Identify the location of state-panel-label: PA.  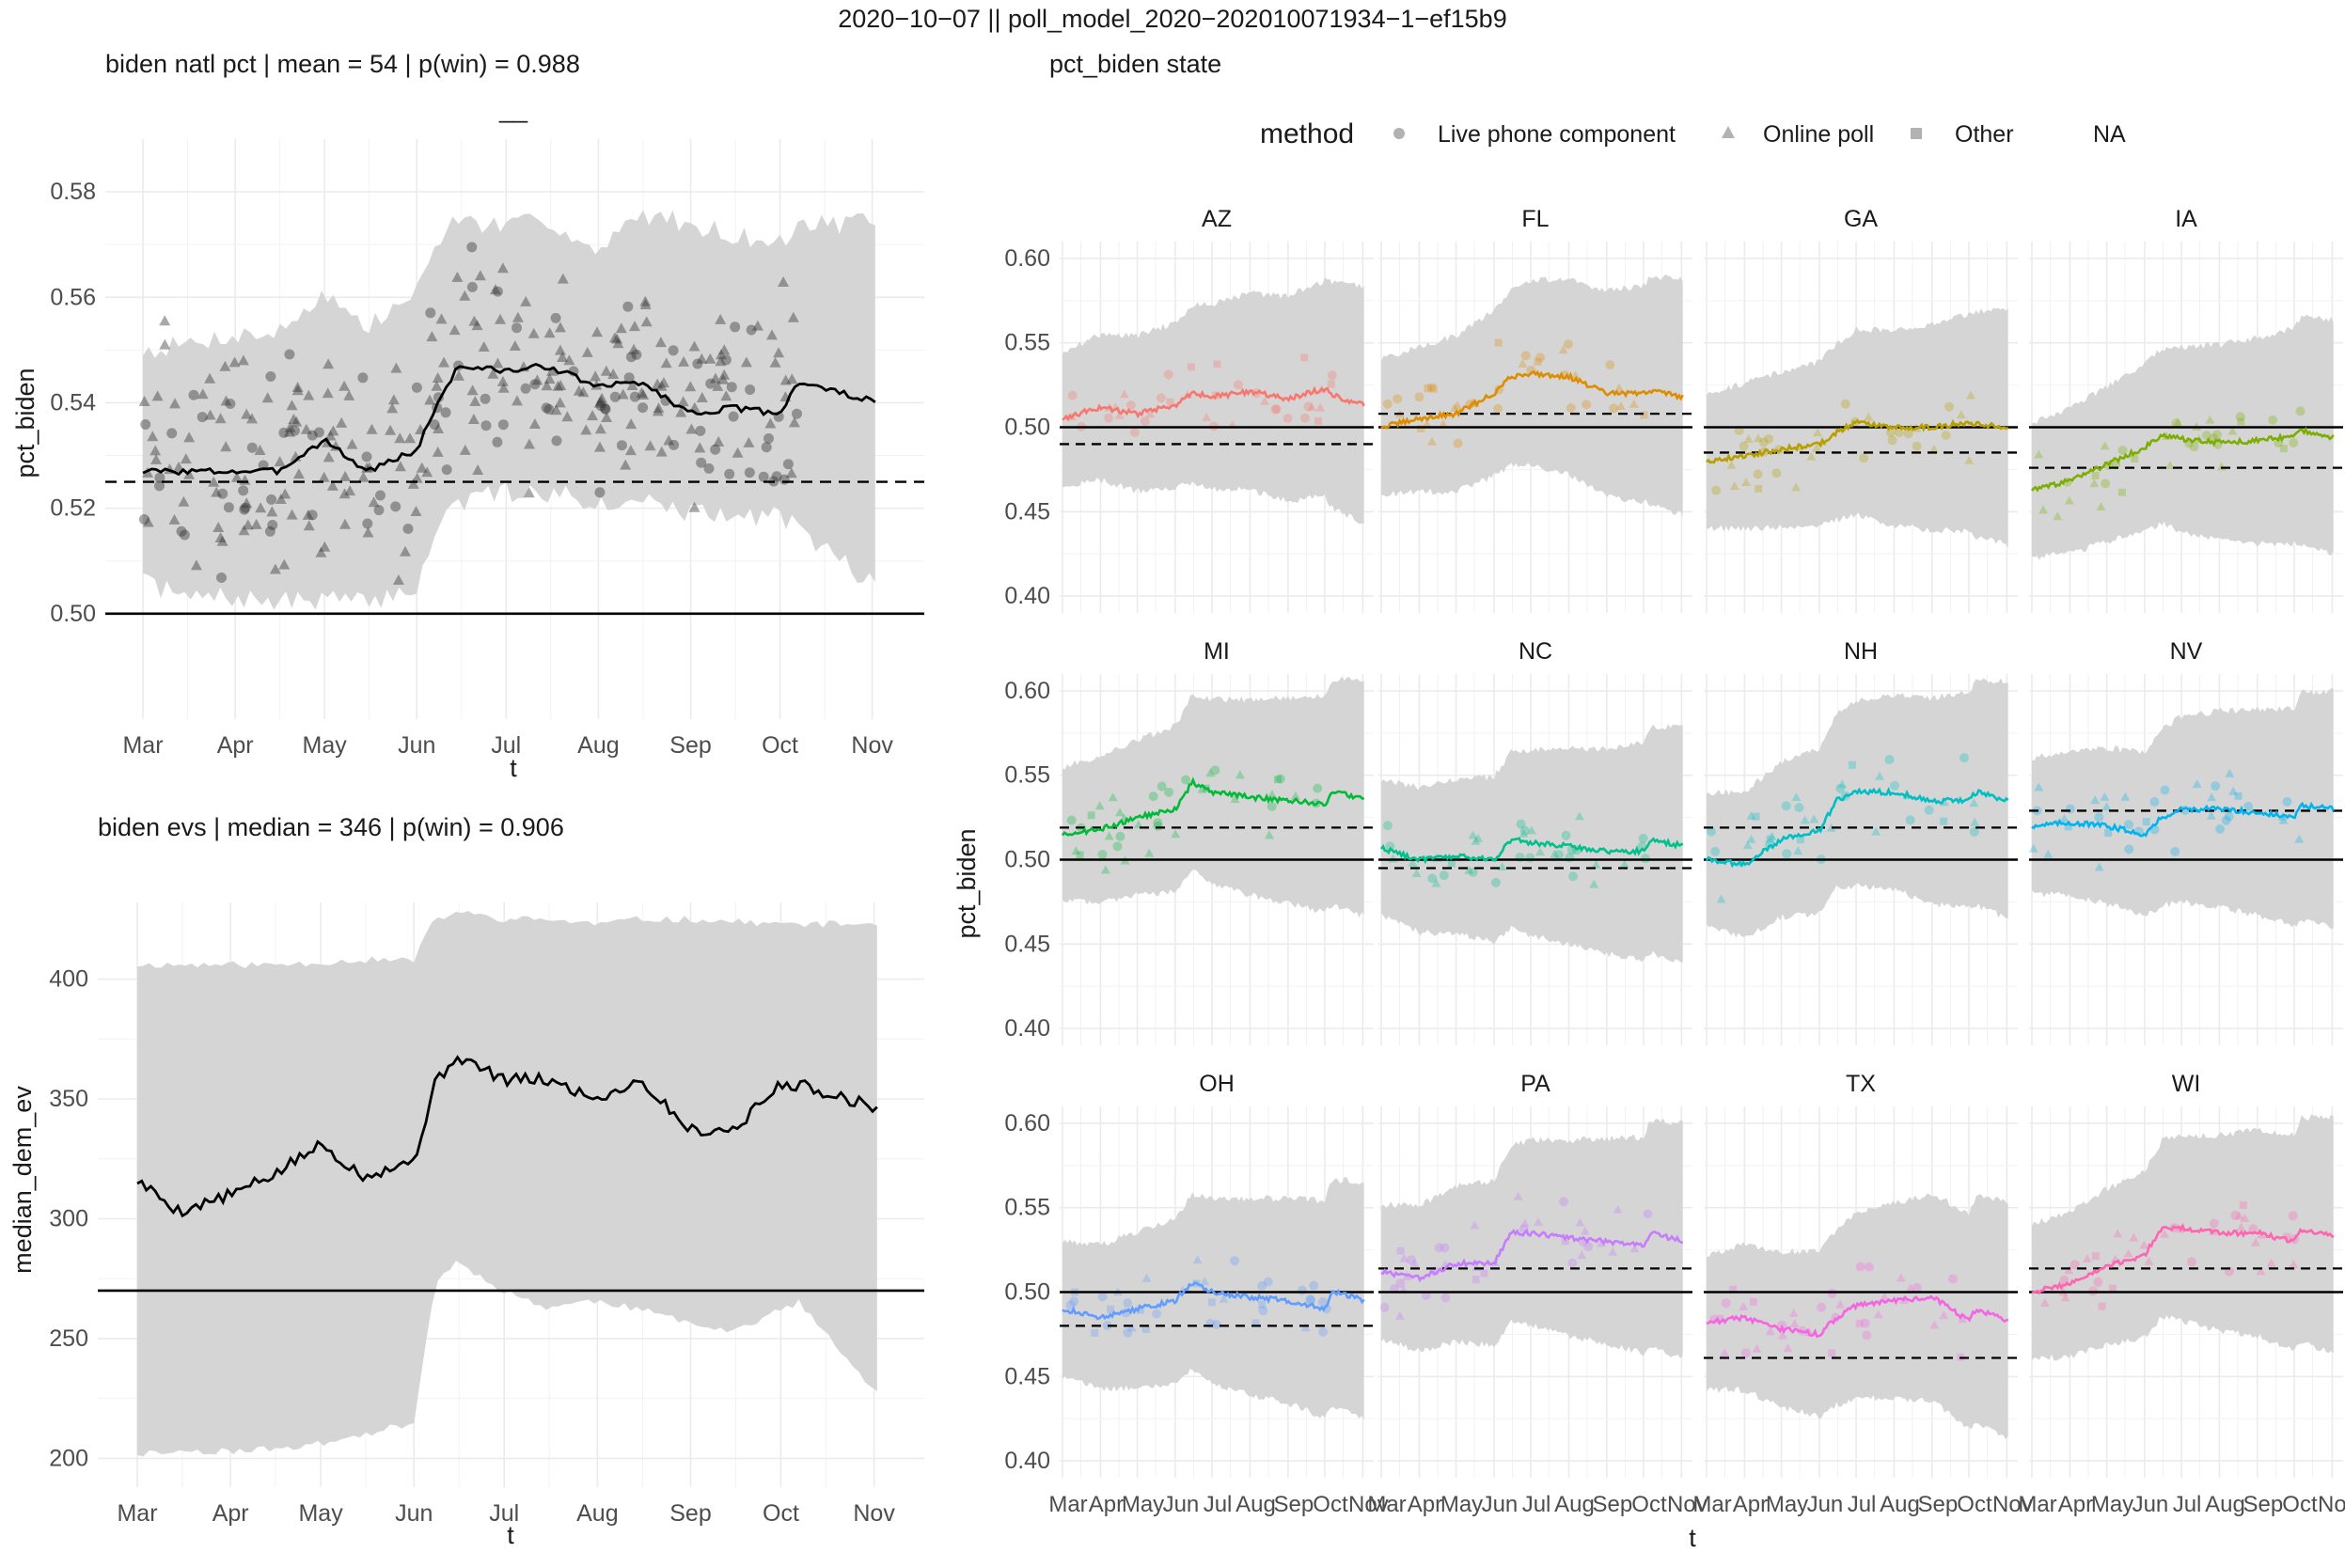
(1535, 1084).